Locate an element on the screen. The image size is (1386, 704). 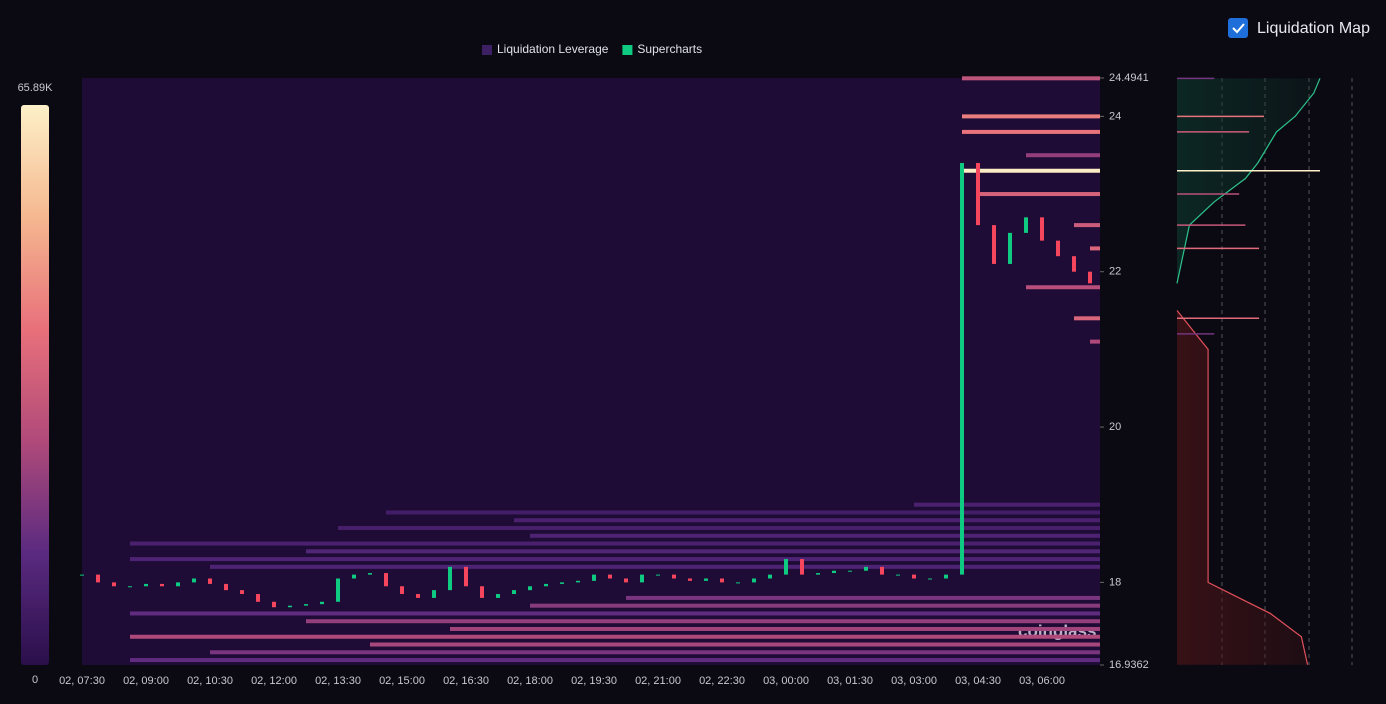
x-tick-label: 02, 21:00 is located at coordinates (658, 681).